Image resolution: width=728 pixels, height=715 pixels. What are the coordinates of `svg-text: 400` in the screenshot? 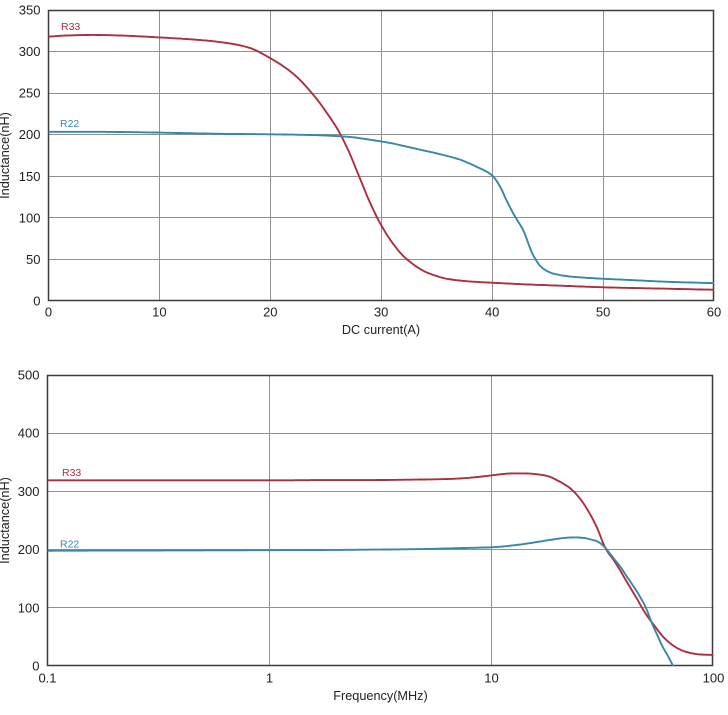 It's located at (29, 433).